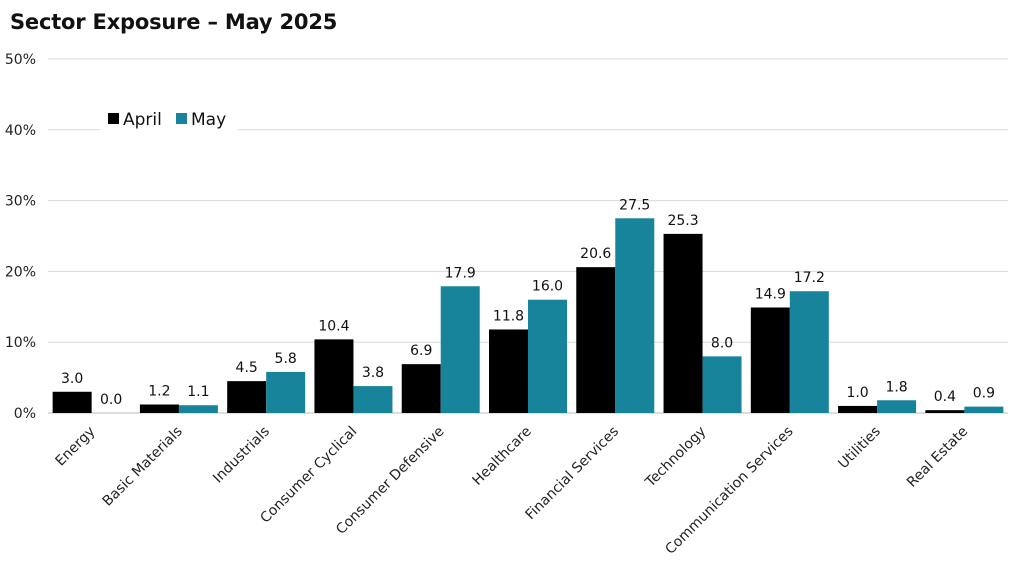  I want to click on legend: April May, so click(169, 119).